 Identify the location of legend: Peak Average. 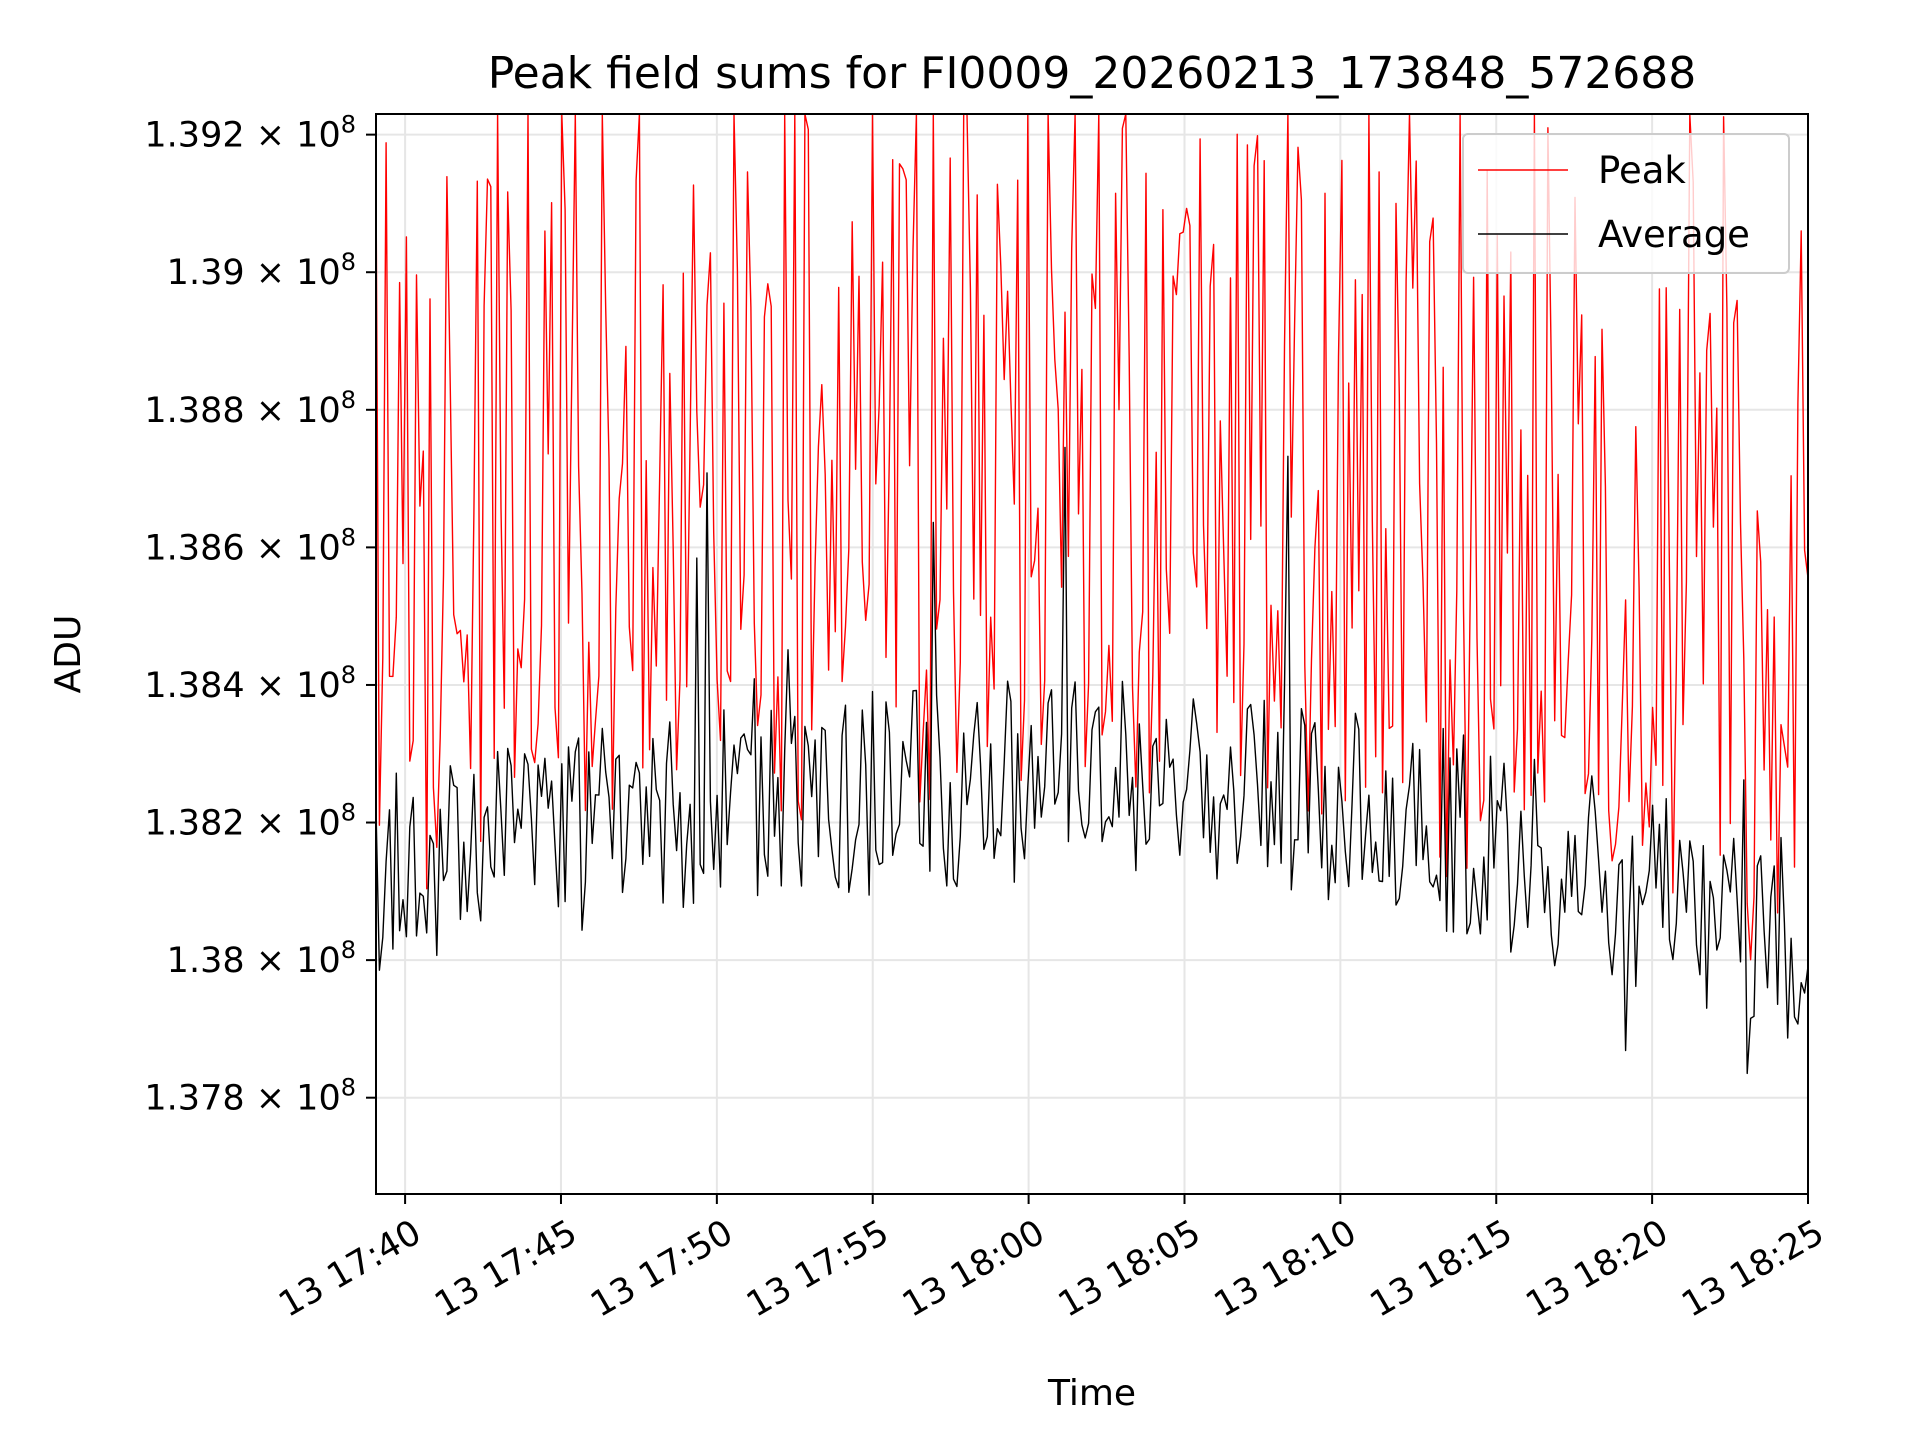
(1626, 203).